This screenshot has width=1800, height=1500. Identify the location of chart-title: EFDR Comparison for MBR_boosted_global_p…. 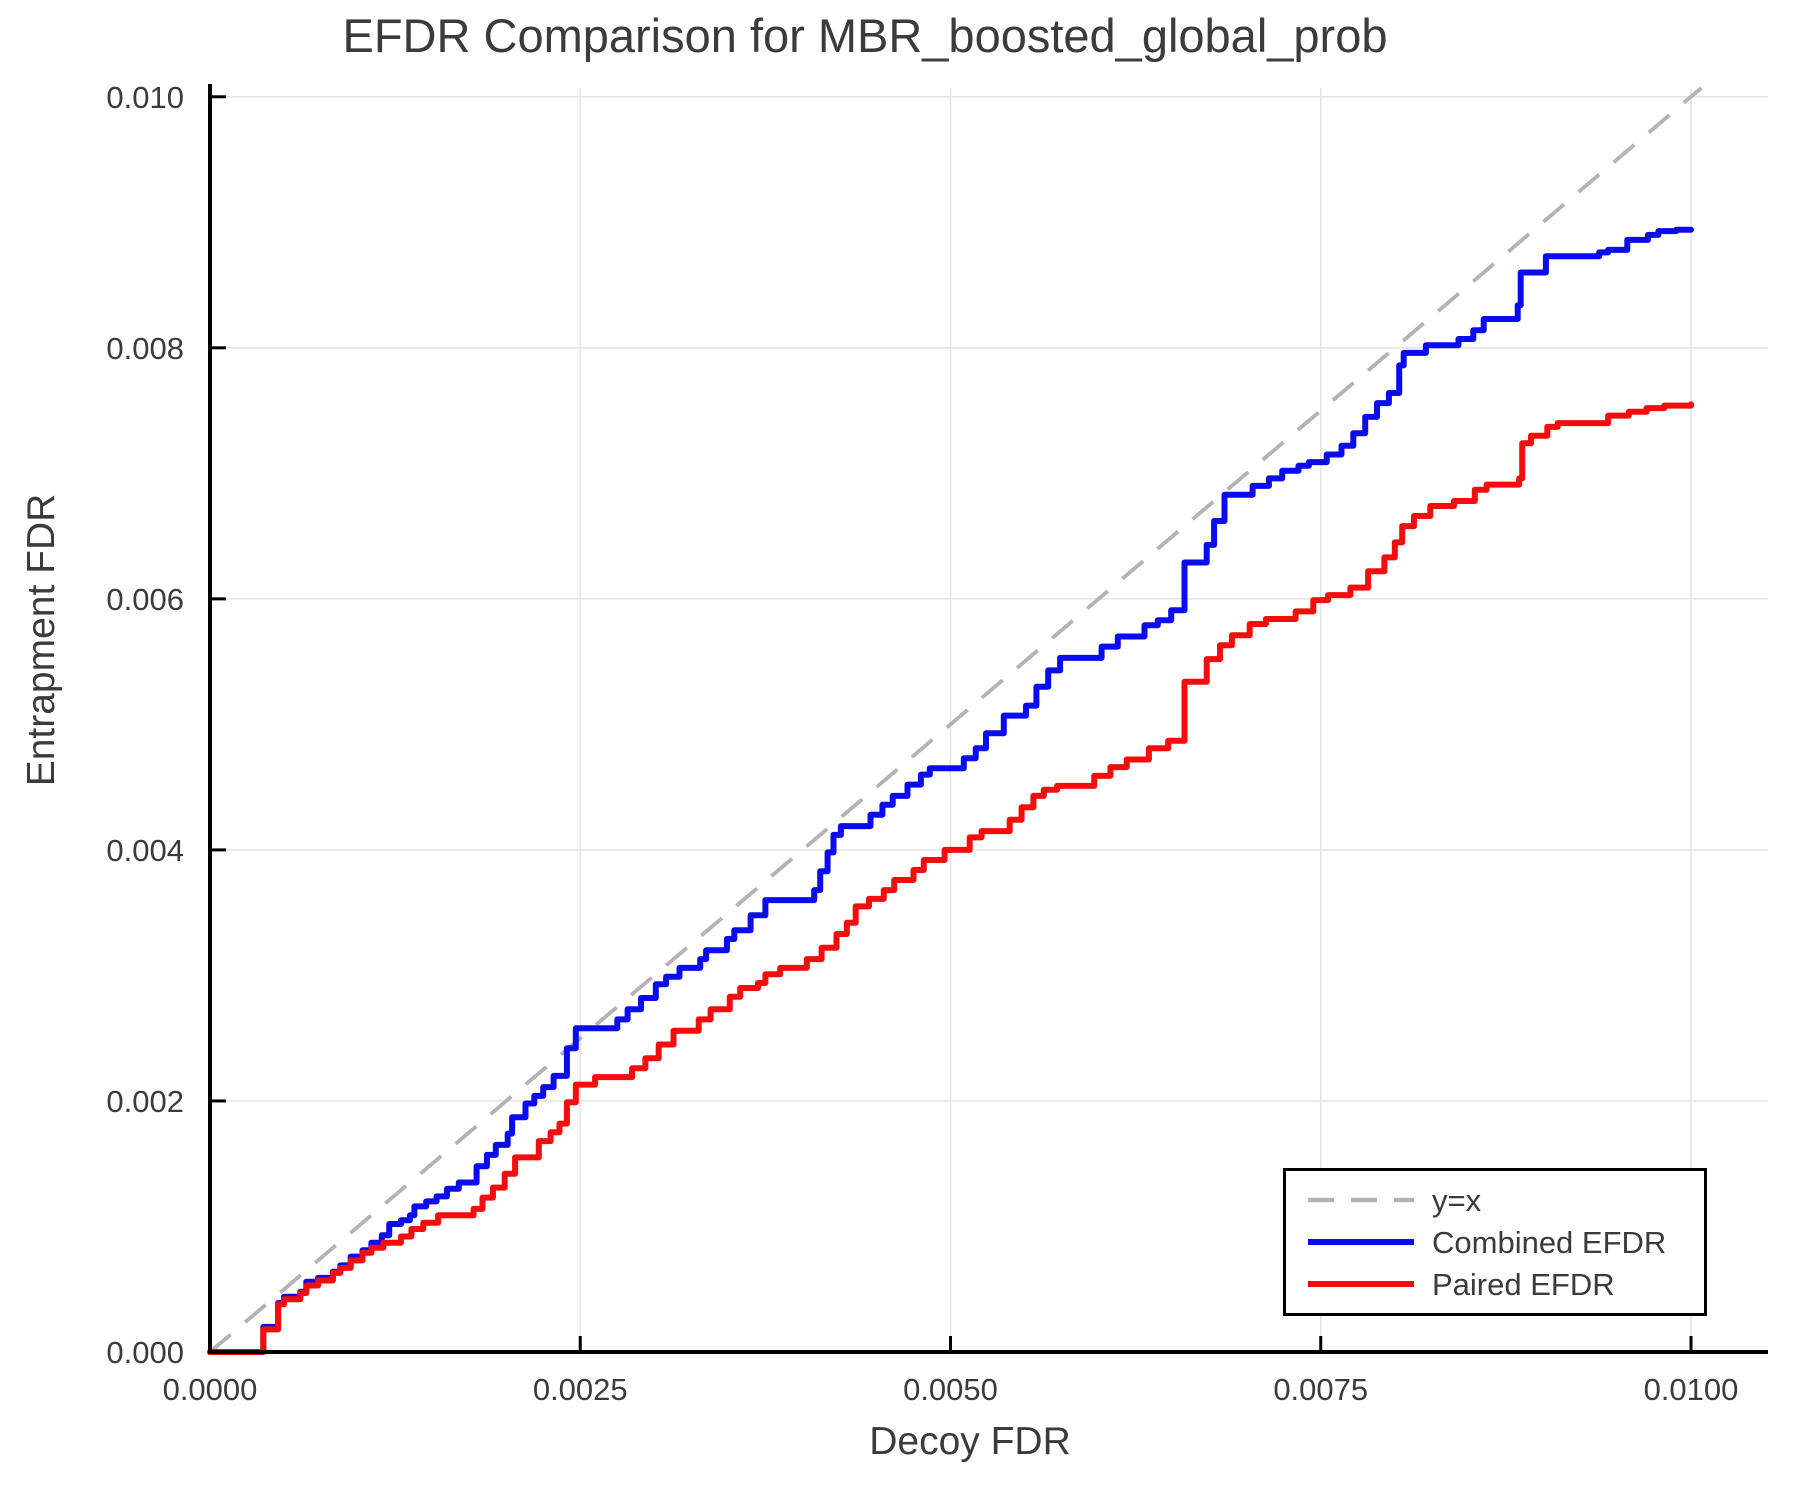
(865, 35).